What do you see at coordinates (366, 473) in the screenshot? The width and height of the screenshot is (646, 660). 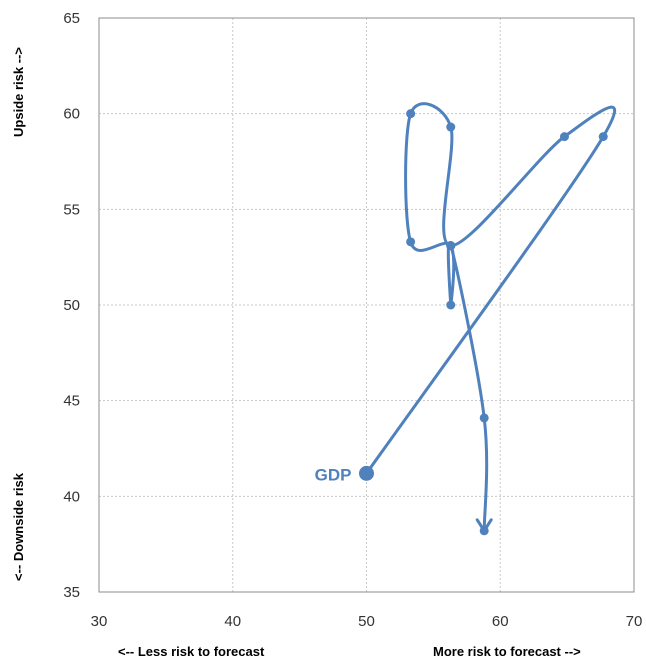 I see `start-point` at bounding box center [366, 473].